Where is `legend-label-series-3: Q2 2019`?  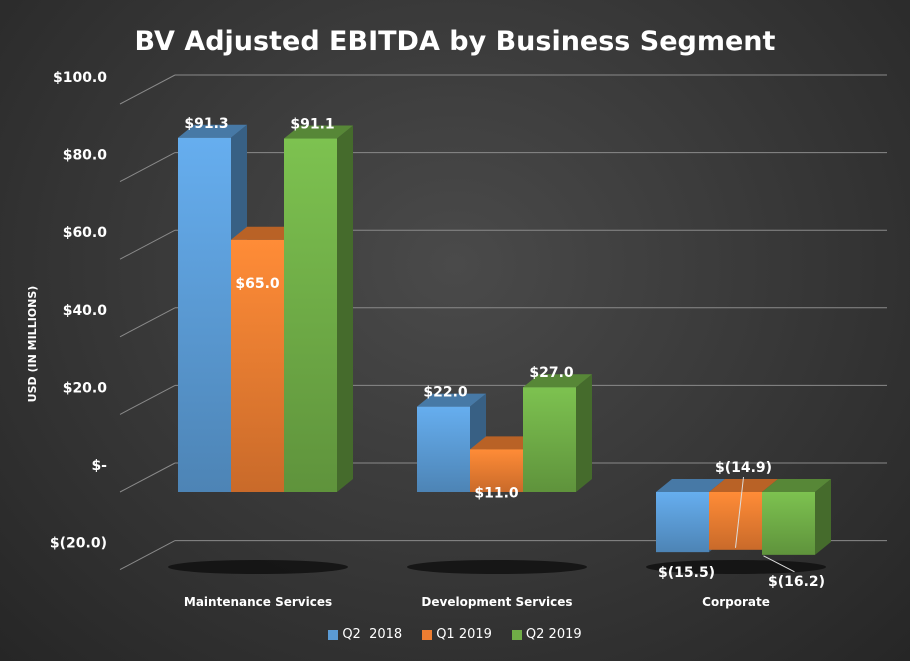 legend-label-series-3: Q2 2019 is located at coordinates (553, 634).